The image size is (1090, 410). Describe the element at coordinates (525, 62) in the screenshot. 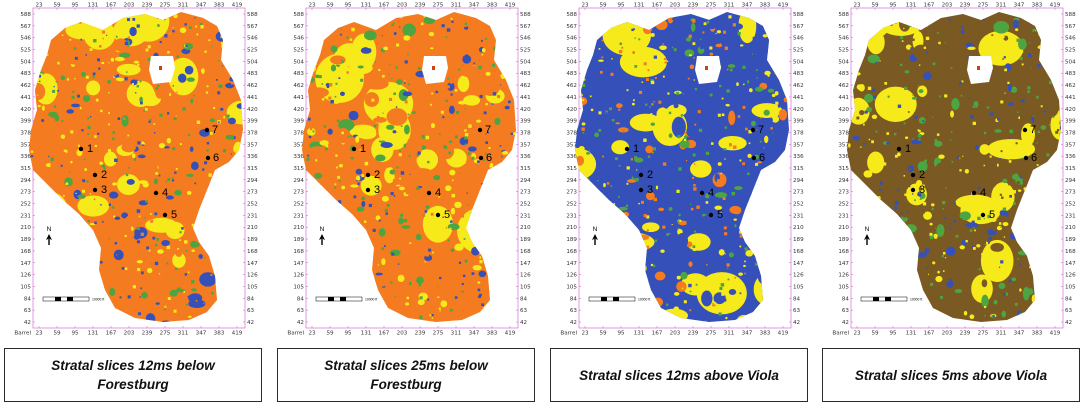

I see `y-tick-right: 504` at that location.